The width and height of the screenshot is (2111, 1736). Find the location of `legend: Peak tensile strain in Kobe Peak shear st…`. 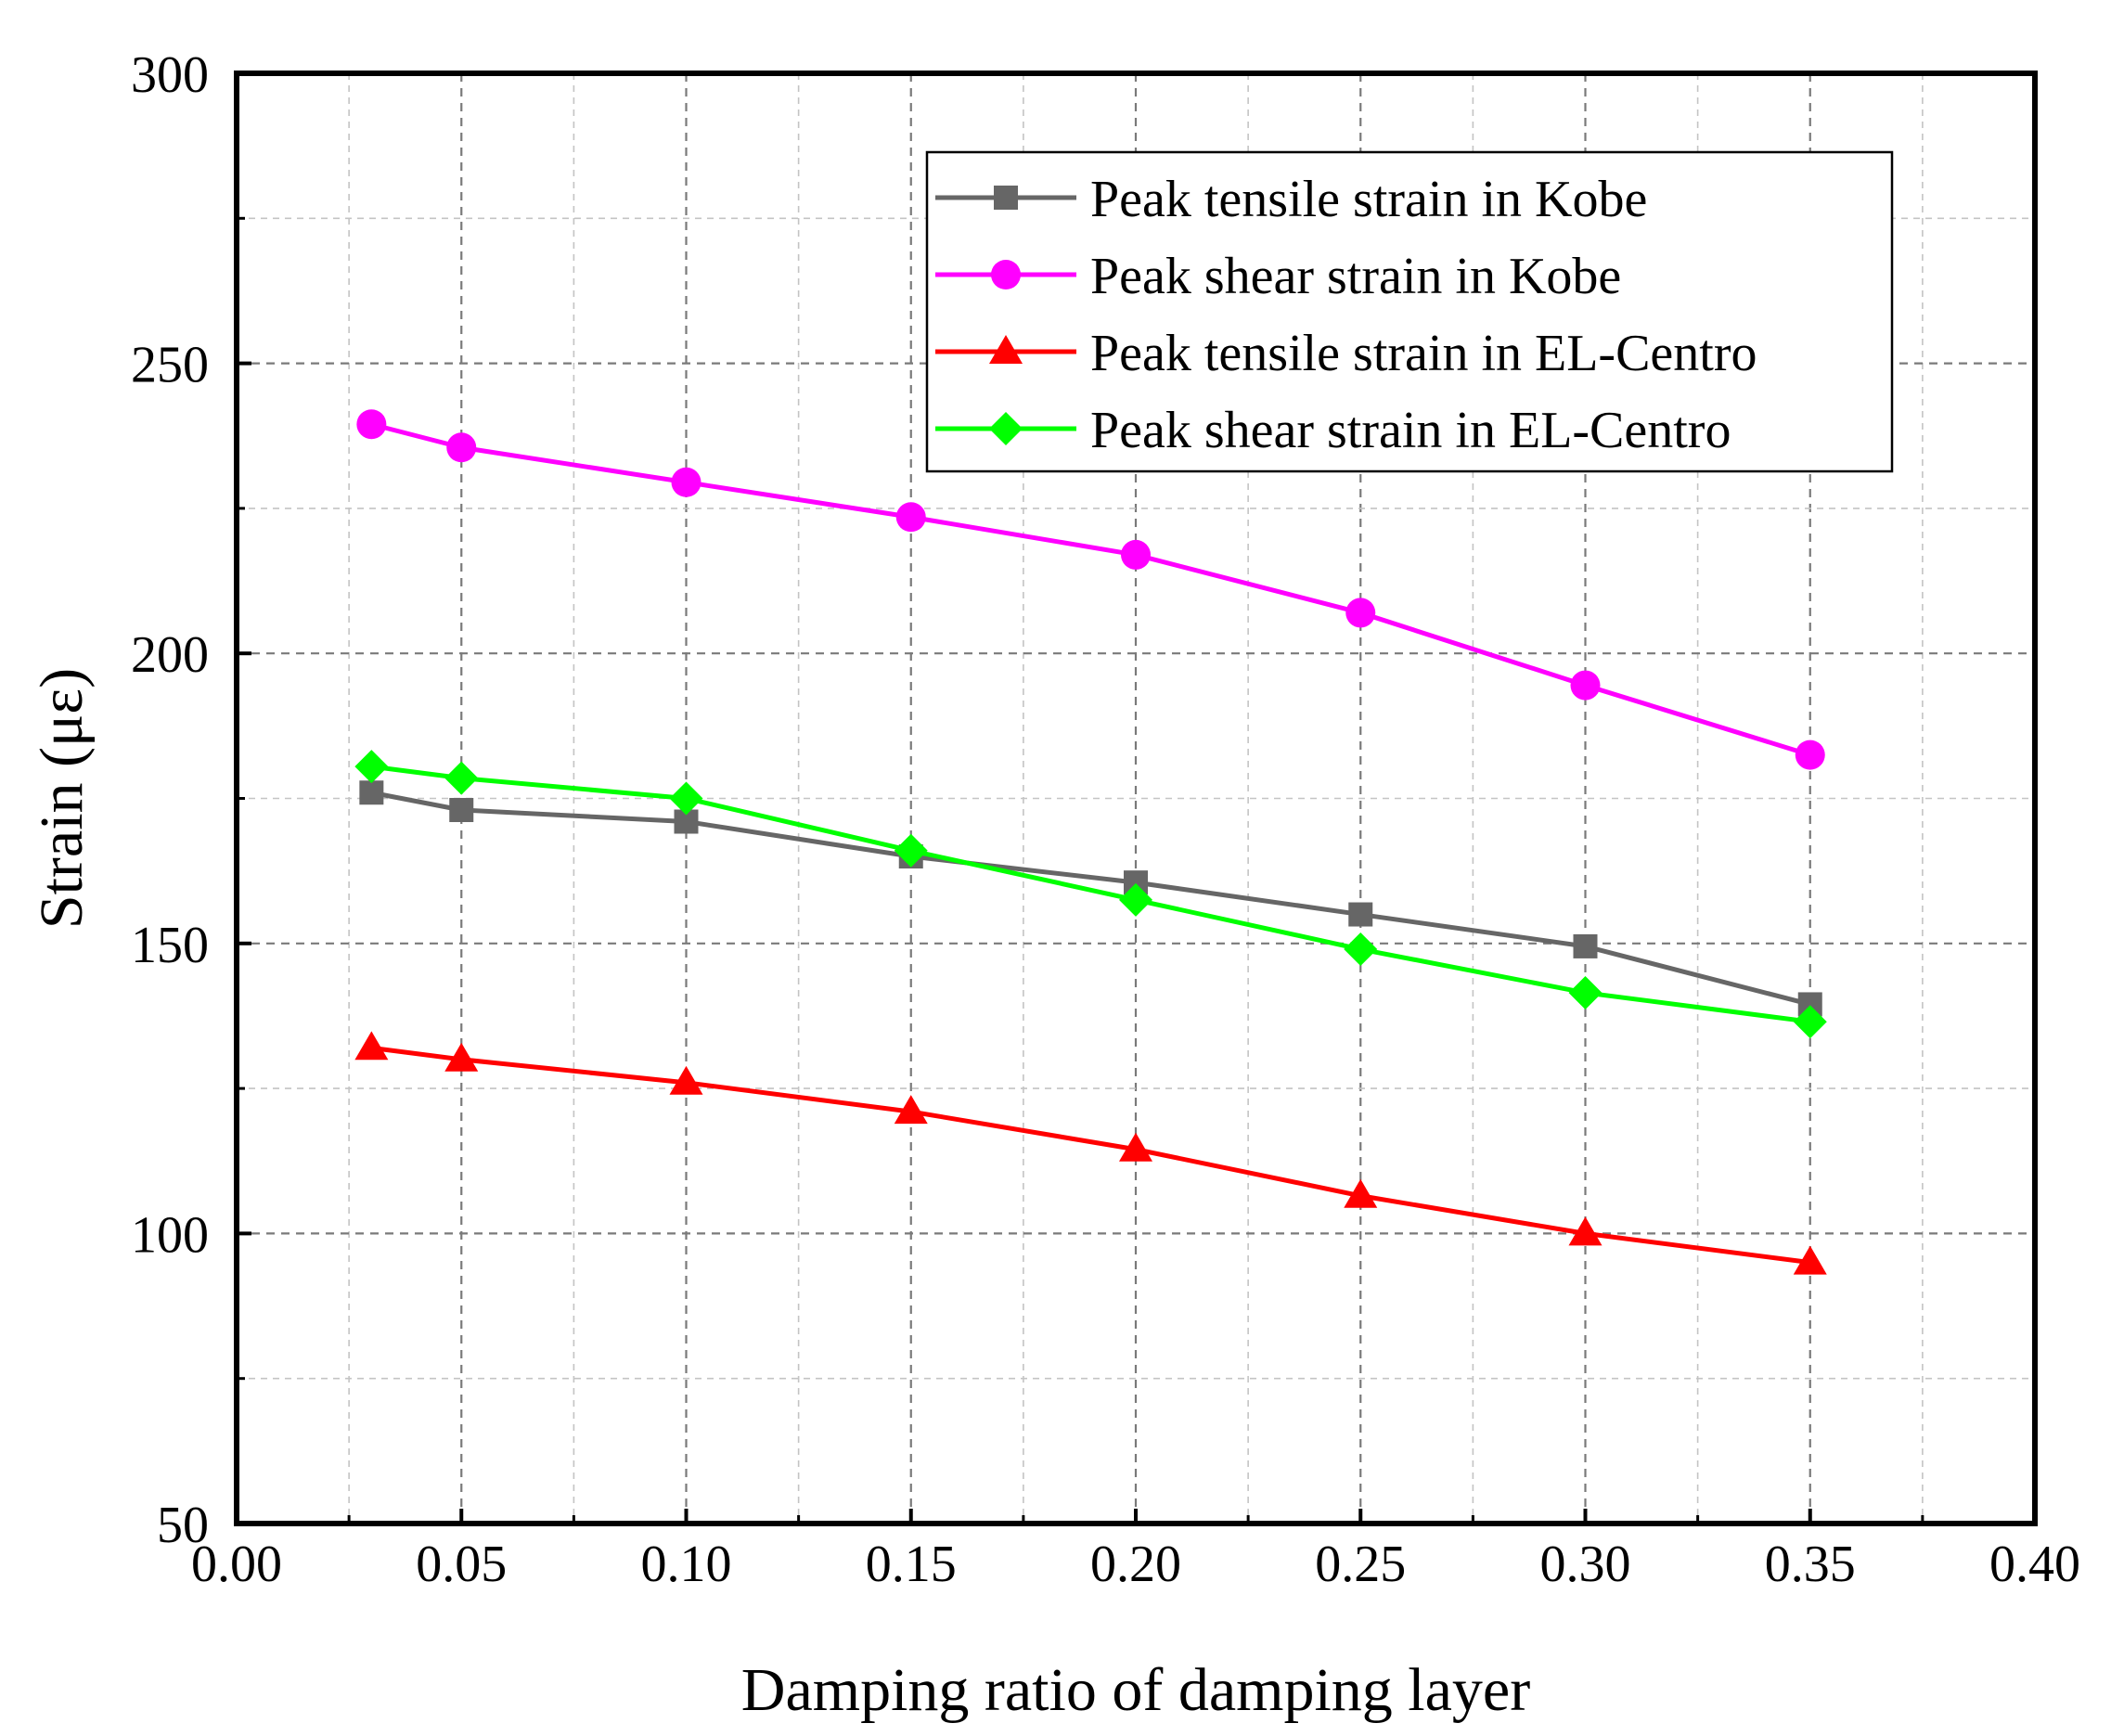

legend: Peak tensile strain in Kobe Peak shear st… is located at coordinates (1409, 312).